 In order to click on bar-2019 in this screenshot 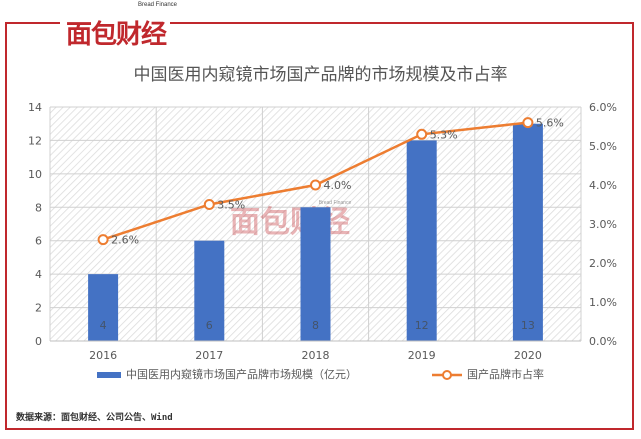, I will do `click(421, 240)`.